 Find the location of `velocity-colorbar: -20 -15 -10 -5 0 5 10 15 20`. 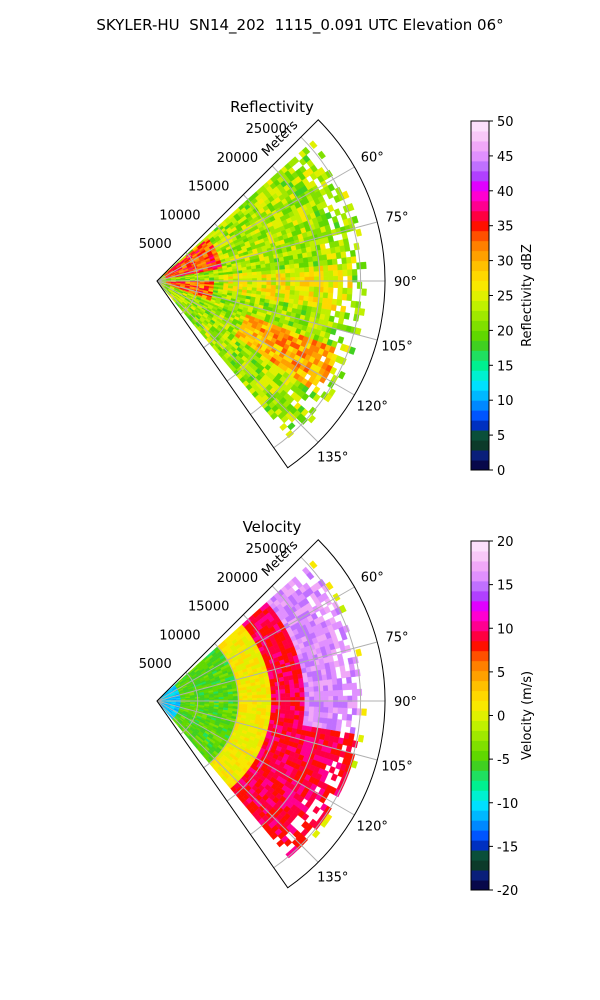

velocity-colorbar: -20 -15 -10 -5 0 5 10 15 20 is located at coordinates (494, 717).